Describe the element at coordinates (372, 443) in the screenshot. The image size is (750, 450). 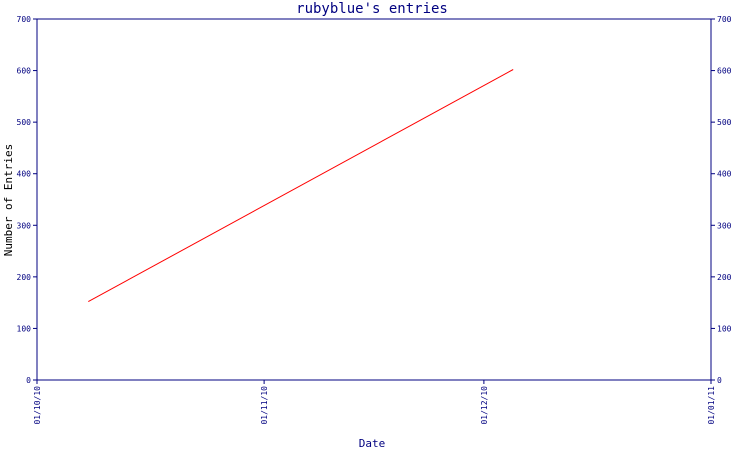
I see `x-axis-label: Date` at that location.